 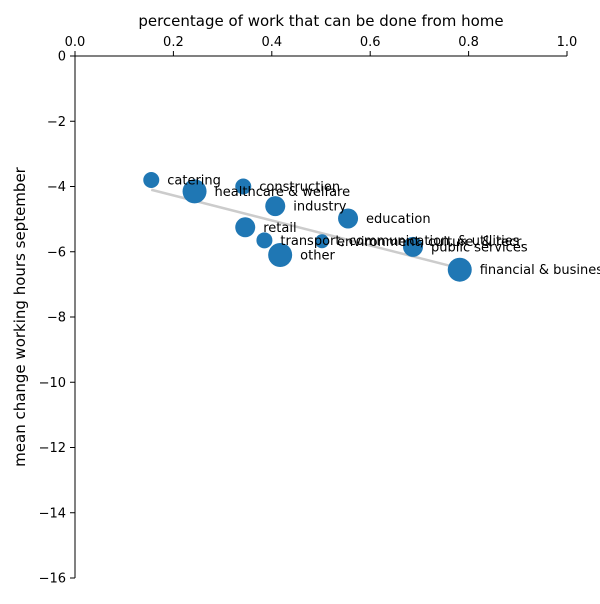 What do you see at coordinates (52, 579) in the screenshot?
I see `y-tick-label: −16` at bounding box center [52, 579].